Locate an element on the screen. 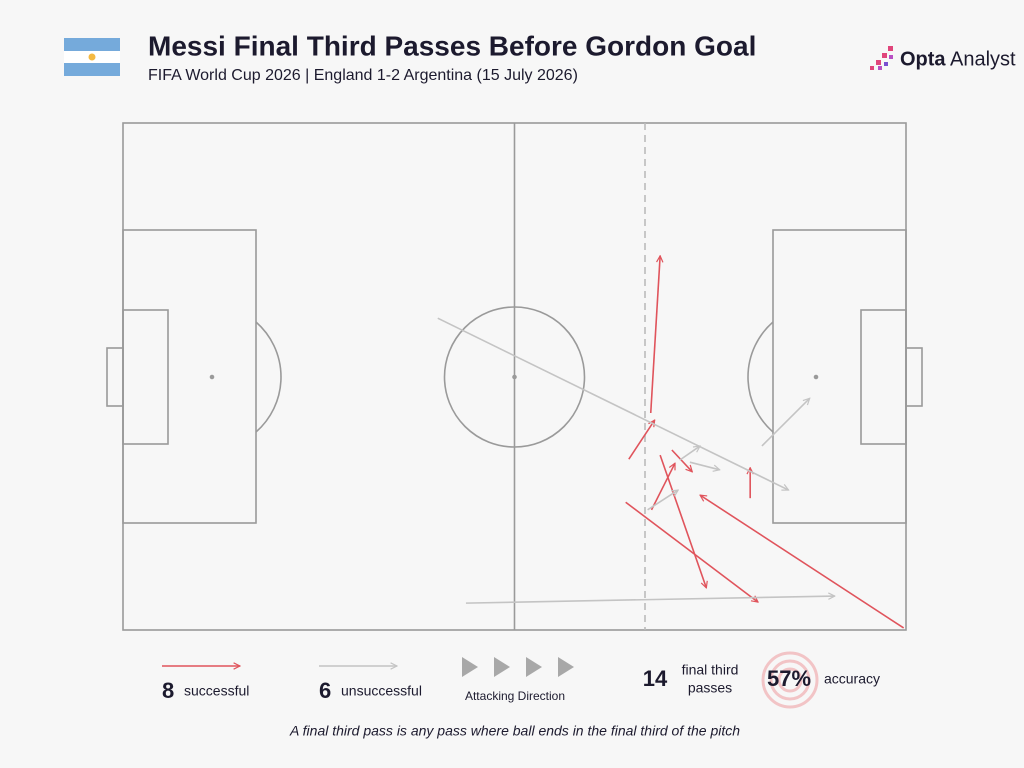 Image resolution: width=1024 pixels, height=768 pixels. direction-arrows is located at coordinates (518, 667).